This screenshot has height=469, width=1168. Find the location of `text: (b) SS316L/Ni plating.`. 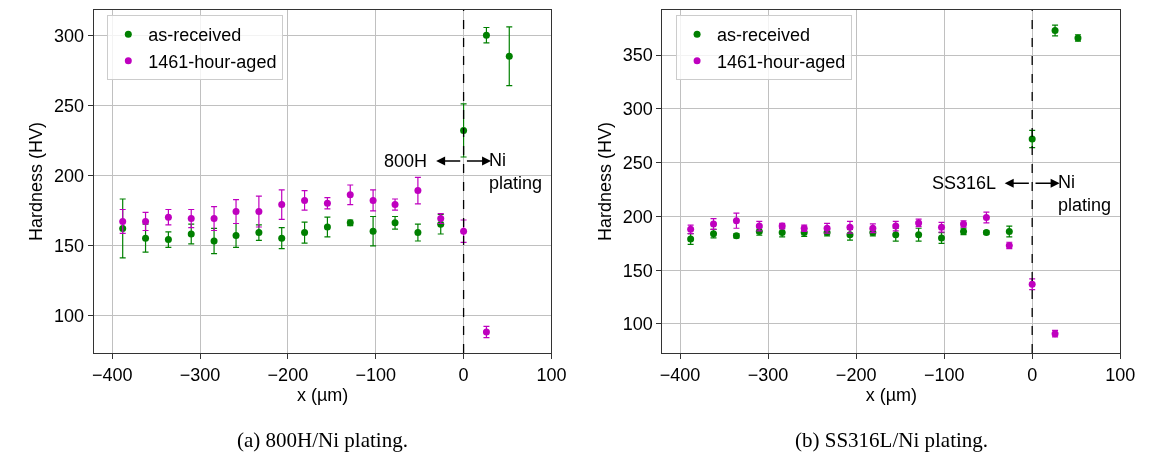

text: (b) SS316L/Ni plating. is located at coordinates (892, 440).